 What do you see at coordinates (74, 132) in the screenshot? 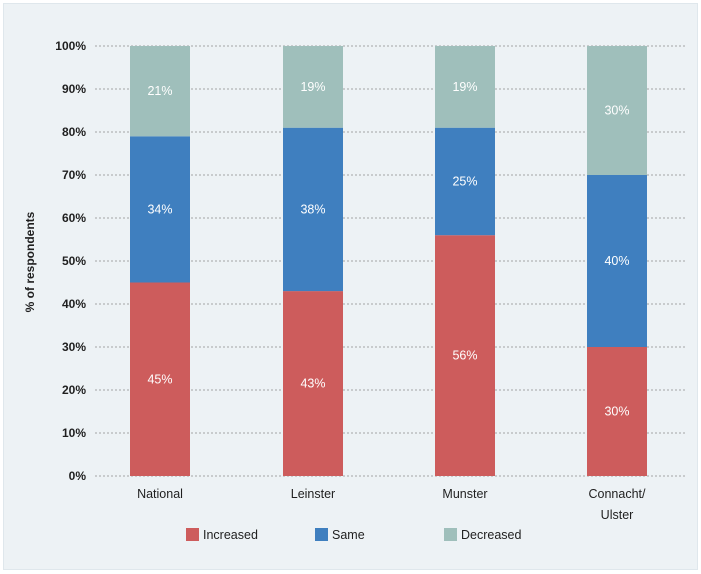
I see `y-tick-label: 80%` at bounding box center [74, 132].